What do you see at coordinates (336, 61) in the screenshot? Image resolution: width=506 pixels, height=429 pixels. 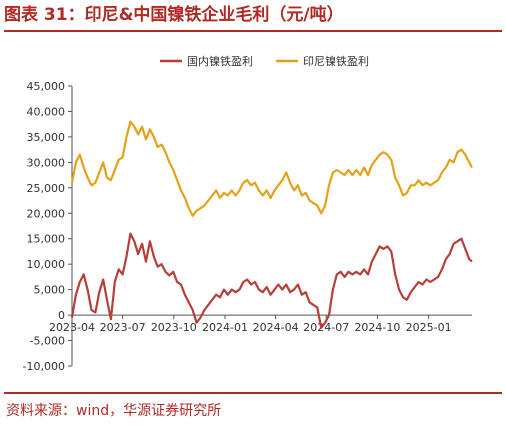 I see `legend-label-2: 印尼镍铁盈利` at bounding box center [336, 61].